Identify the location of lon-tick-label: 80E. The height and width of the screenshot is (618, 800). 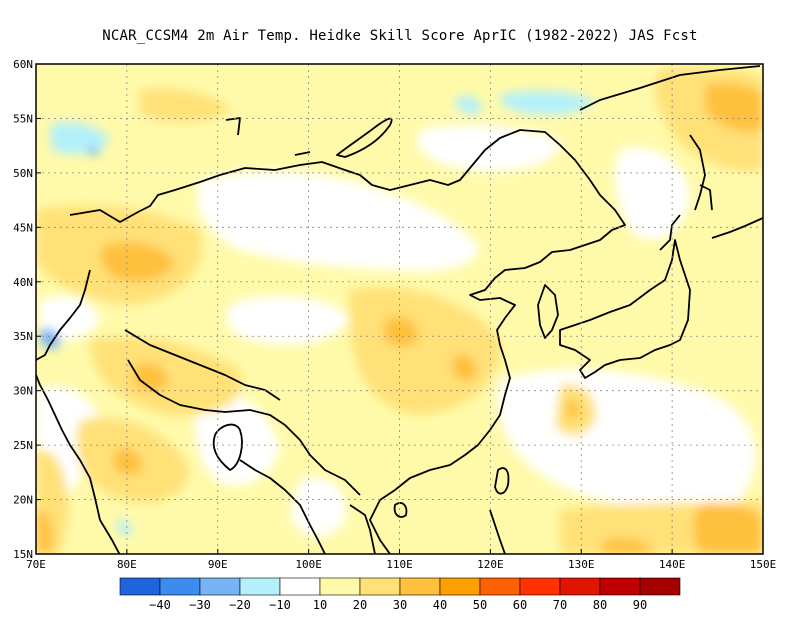
(127, 564).